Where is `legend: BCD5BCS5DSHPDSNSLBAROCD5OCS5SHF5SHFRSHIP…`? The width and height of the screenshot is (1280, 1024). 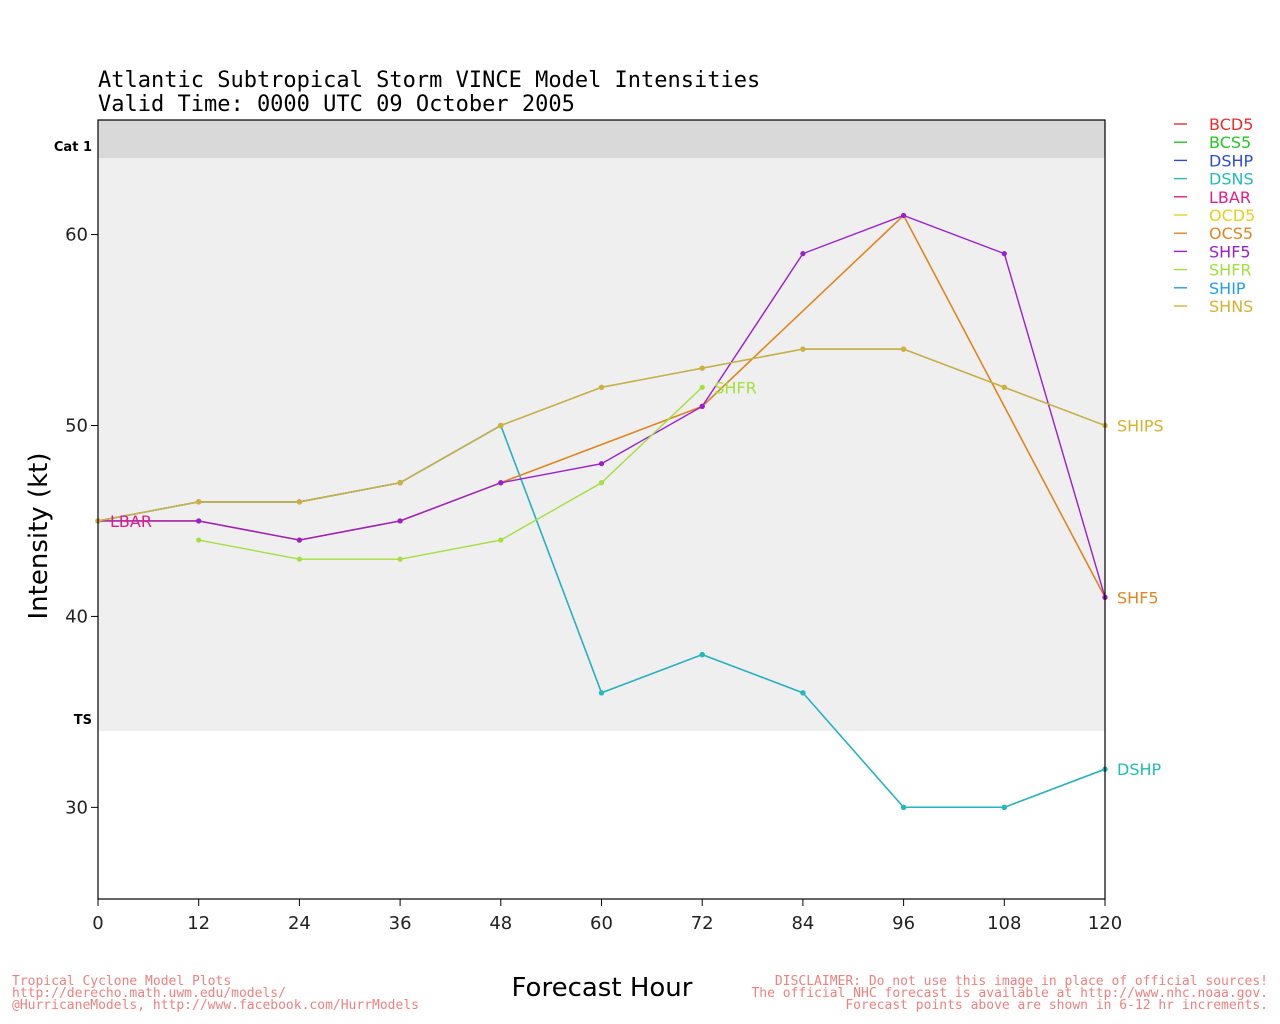
legend: BCD5BCS5DSHPDSNSLBAROCD5OCS5SHF5SHFRSHIP… is located at coordinates (1214, 215).